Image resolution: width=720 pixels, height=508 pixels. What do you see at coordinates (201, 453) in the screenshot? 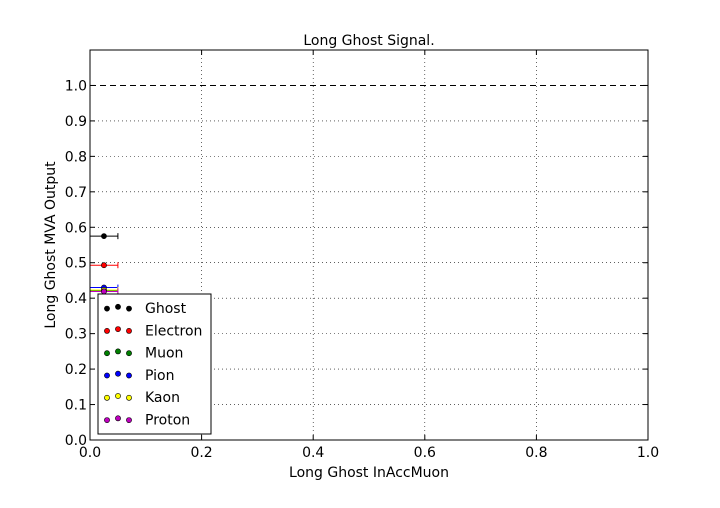
I see `x-tick-label: 0.2` at bounding box center [201, 453].